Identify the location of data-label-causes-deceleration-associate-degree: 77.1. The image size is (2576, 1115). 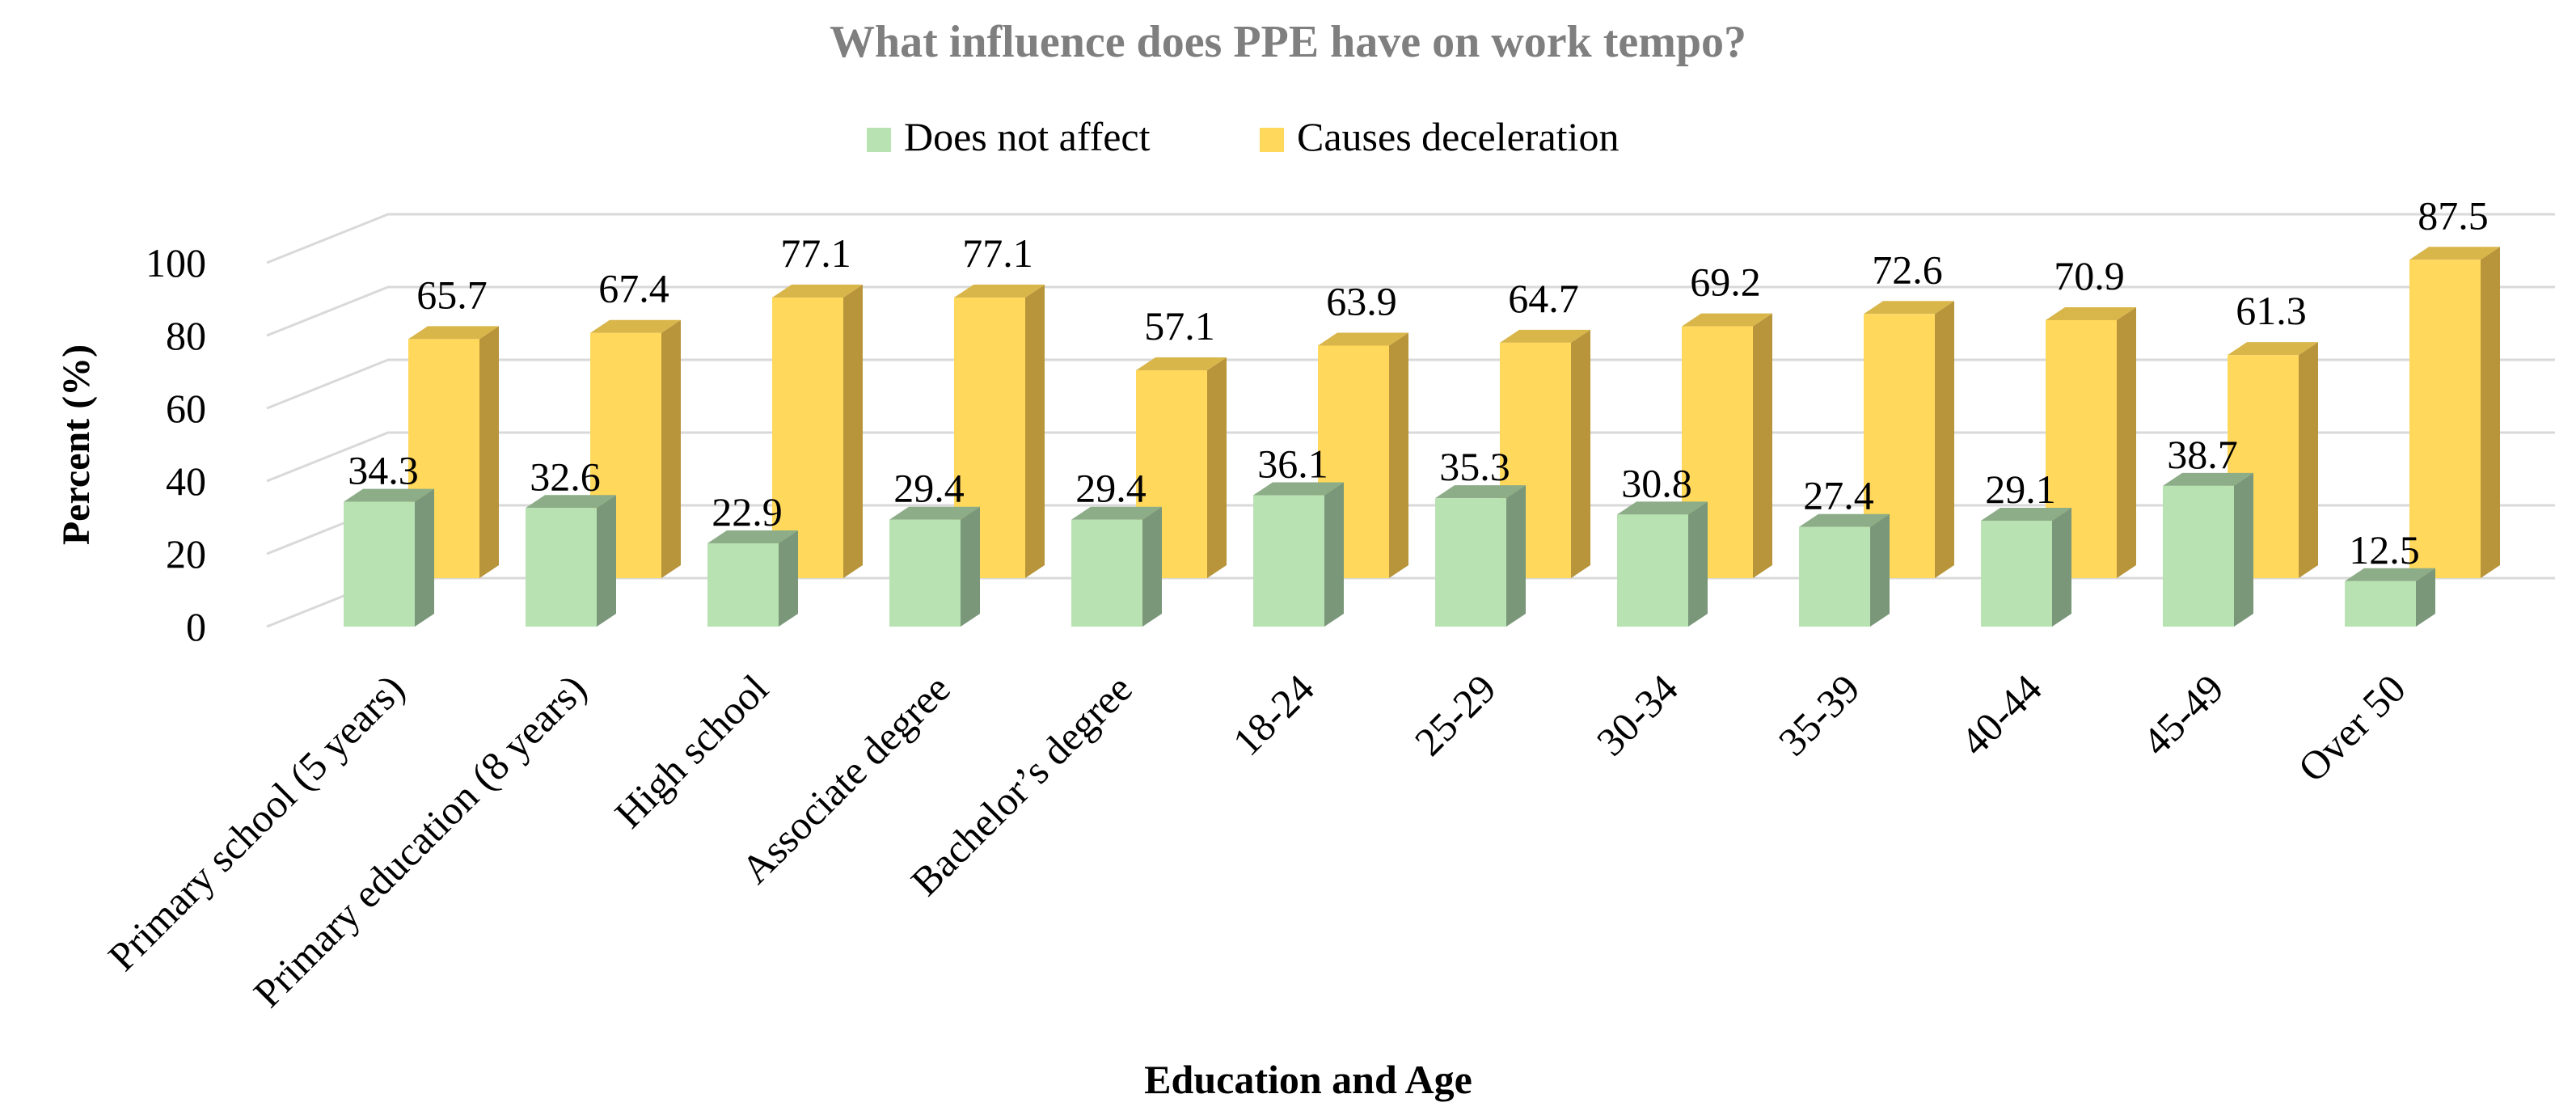
(997, 253).